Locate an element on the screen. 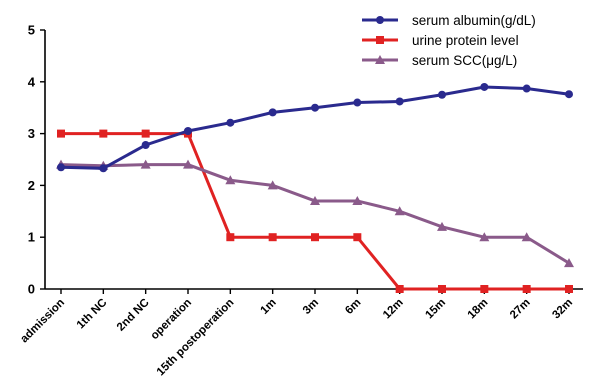 The width and height of the screenshot is (589, 388). x-tick-label: 3m is located at coordinates (311, 307).